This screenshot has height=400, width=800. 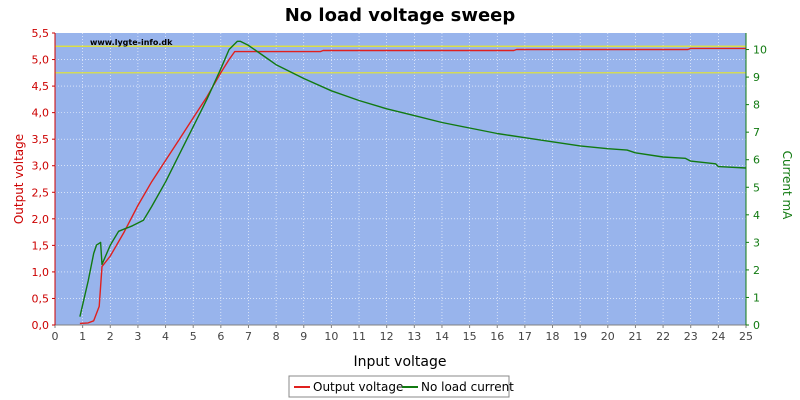 I want to click on y-left-tick-label: 1,0, so click(x=41, y=272).